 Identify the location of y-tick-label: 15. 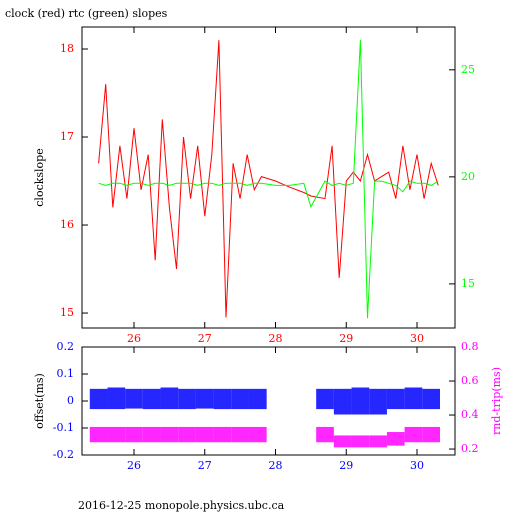
(67, 312).